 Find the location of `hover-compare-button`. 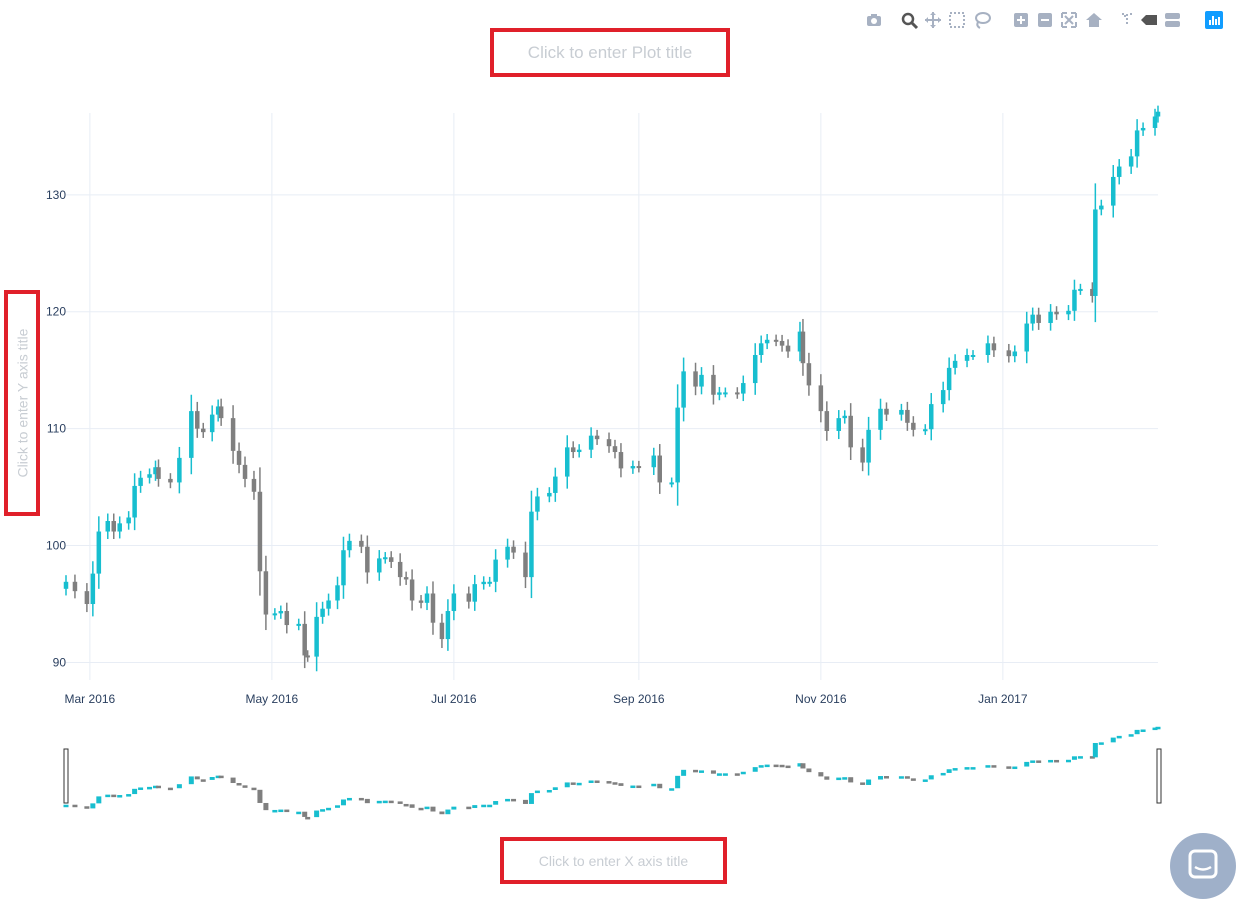

hover-compare-button is located at coordinates (1172, 20).